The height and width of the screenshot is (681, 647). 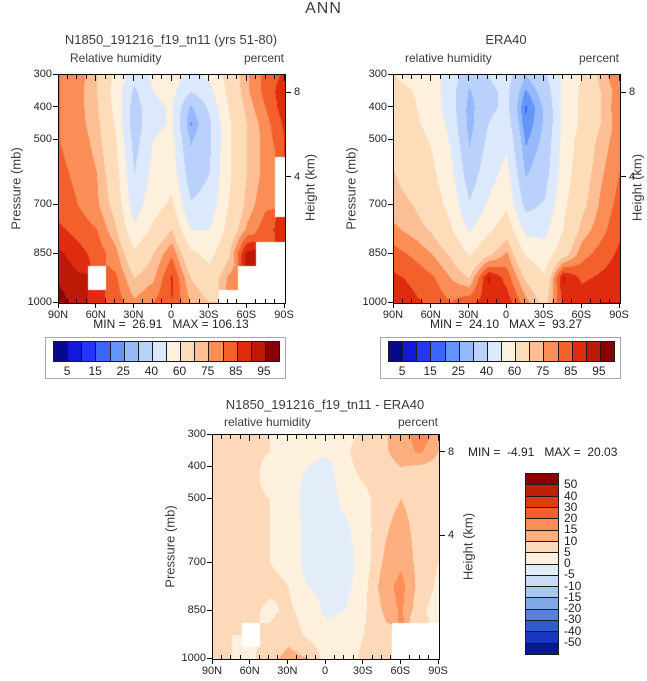 I want to click on latitude-tick-label: 0, so click(x=171, y=315).